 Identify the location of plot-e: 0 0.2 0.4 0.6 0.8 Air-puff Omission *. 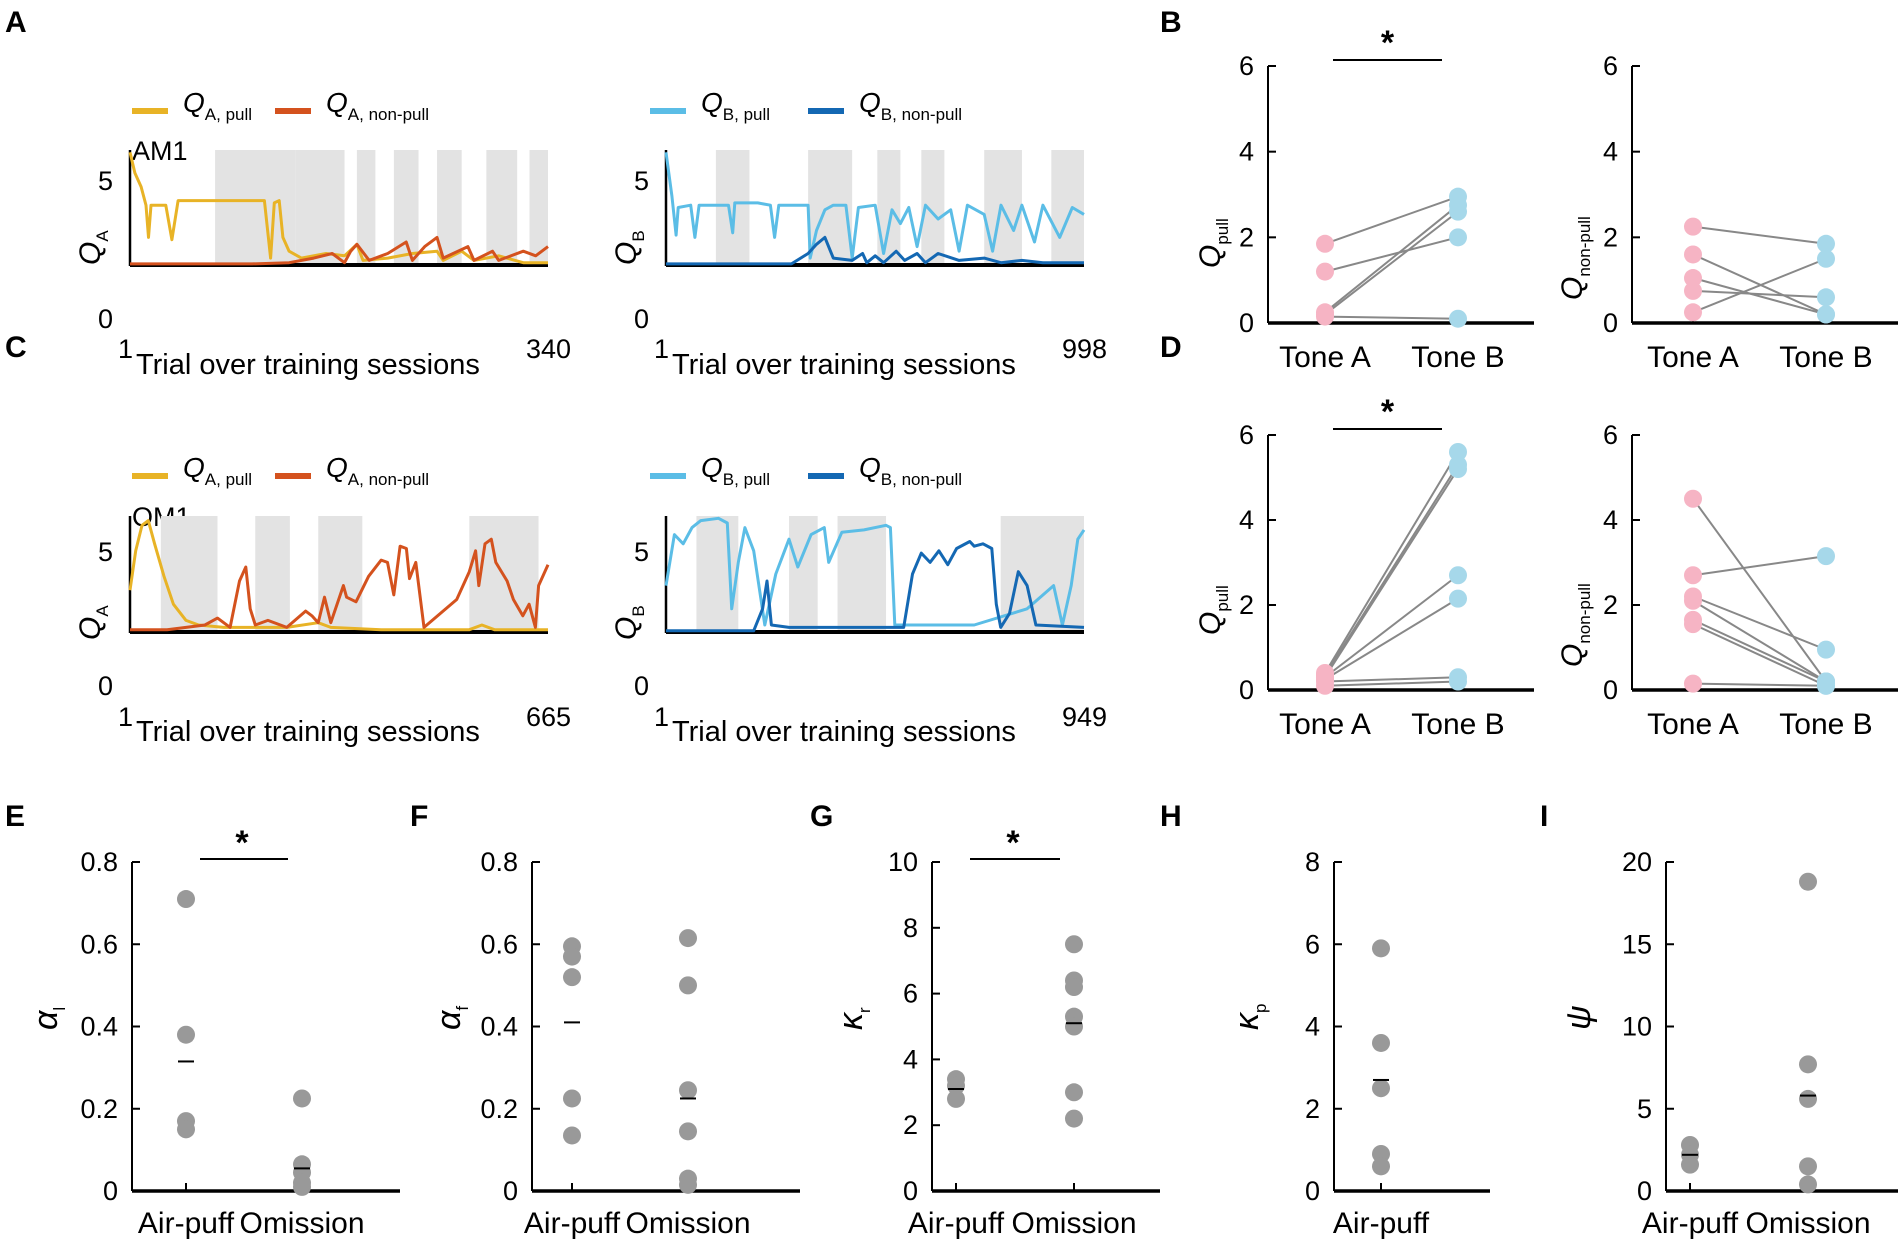
(240, 1032).